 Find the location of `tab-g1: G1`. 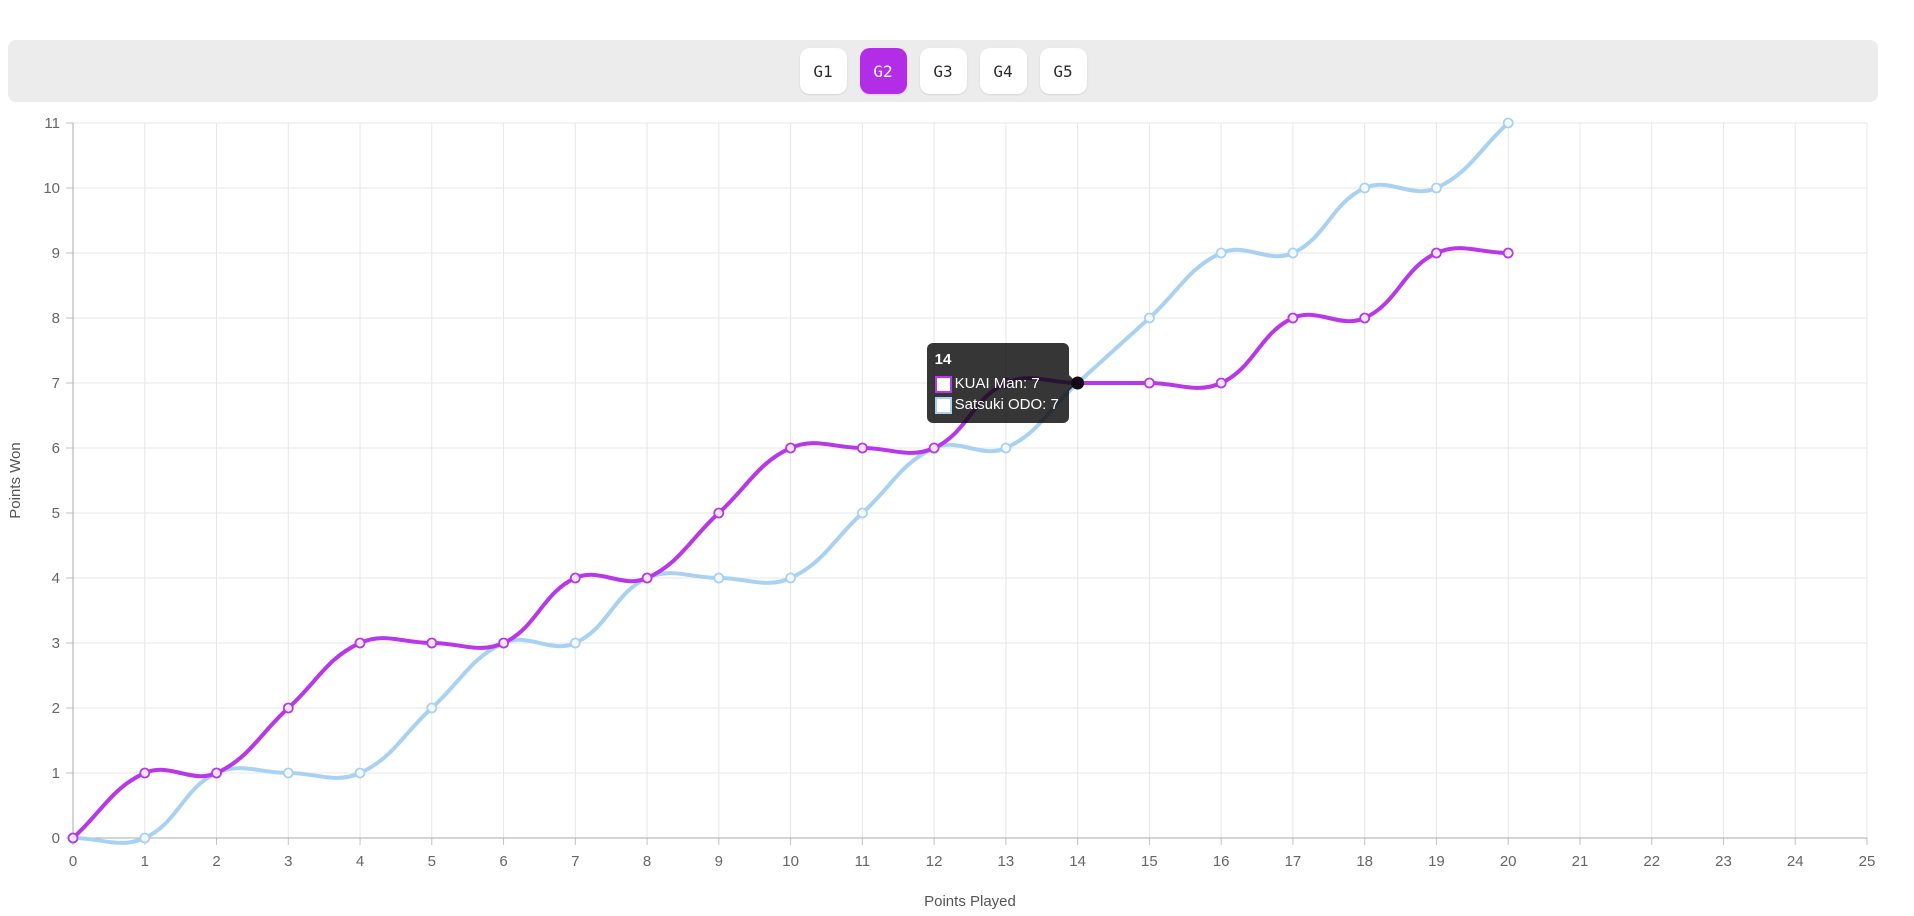

tab-g1: G1 is located at coordinates (823, 71).